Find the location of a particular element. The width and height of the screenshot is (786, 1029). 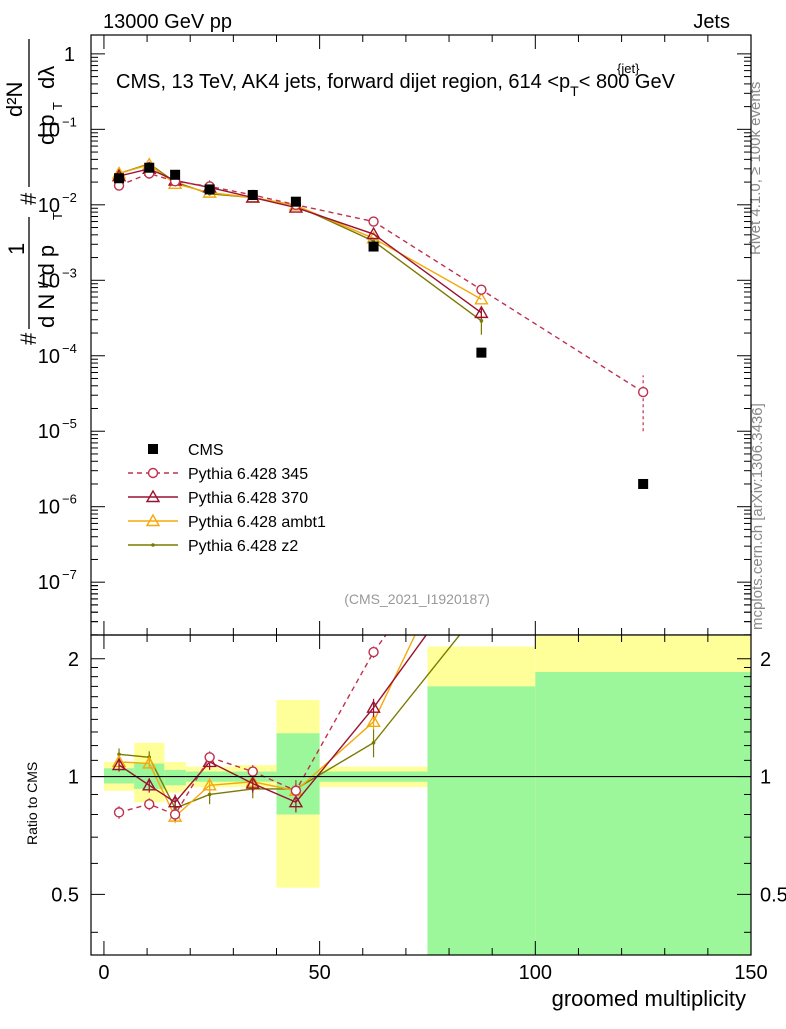

main-ytick-label: 1 is located at coordinates (69, 55).